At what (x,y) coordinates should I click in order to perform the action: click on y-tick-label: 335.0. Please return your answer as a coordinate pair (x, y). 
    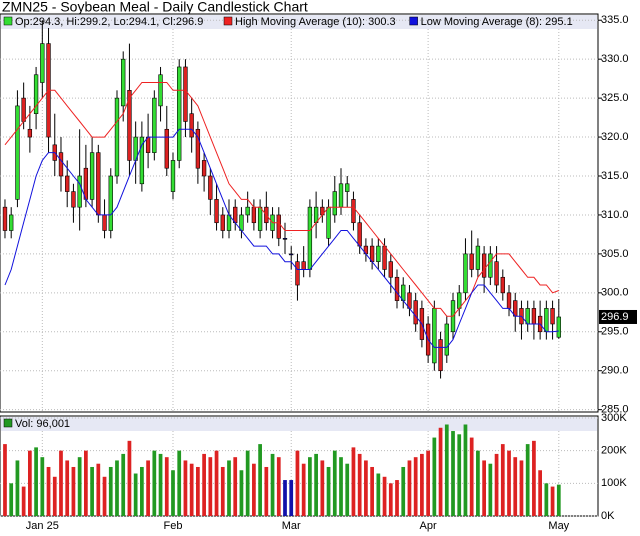
    Looking at the image, I should click on (615, 20).